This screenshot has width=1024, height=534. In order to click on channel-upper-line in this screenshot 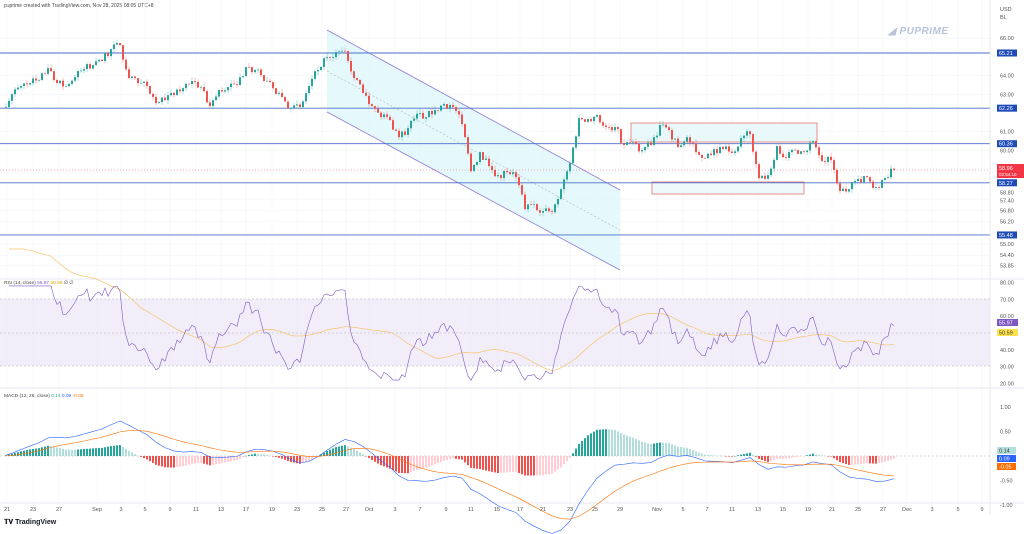, I will do `click(473, 110)`.